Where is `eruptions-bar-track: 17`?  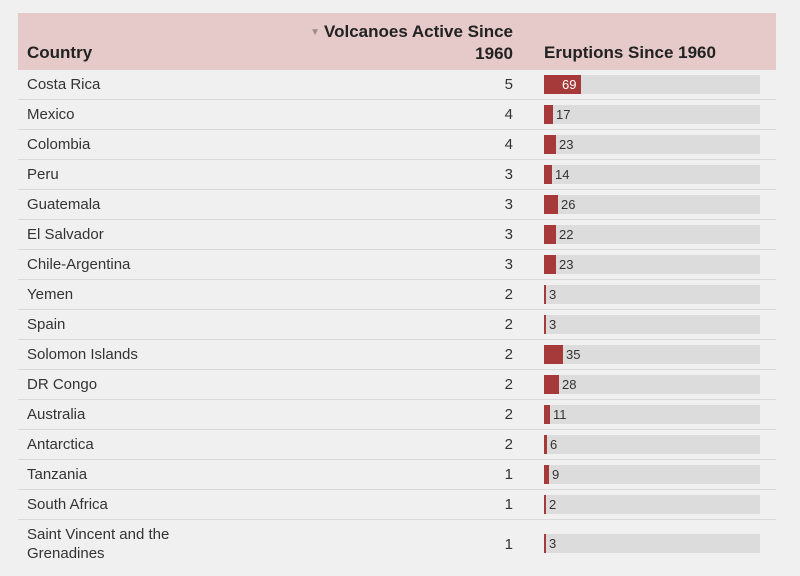 eruptions-bar-track: 17 is located at coordinates (652, 114).